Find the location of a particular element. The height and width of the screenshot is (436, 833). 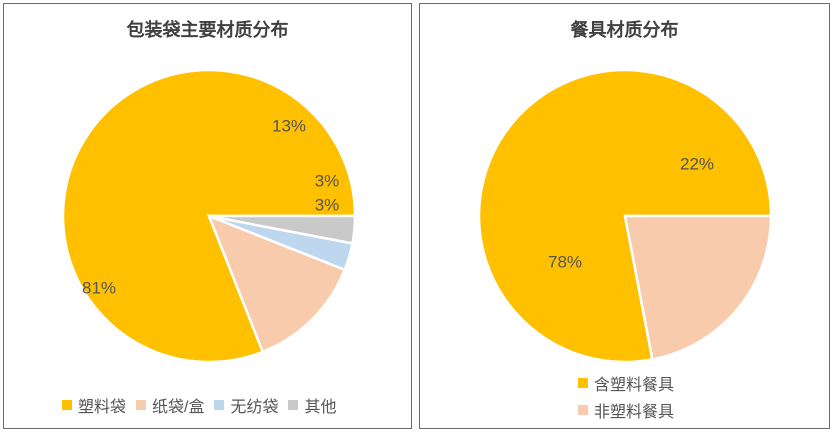

legend-label: 非塑料餐具 is located at coordinates (634, 412).